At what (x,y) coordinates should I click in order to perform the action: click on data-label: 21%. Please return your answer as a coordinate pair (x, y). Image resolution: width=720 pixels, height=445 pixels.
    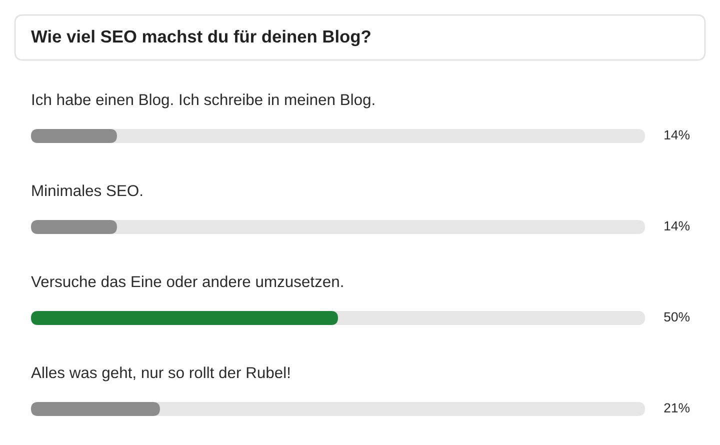
    Looking at the image, I should click on (677, 407).